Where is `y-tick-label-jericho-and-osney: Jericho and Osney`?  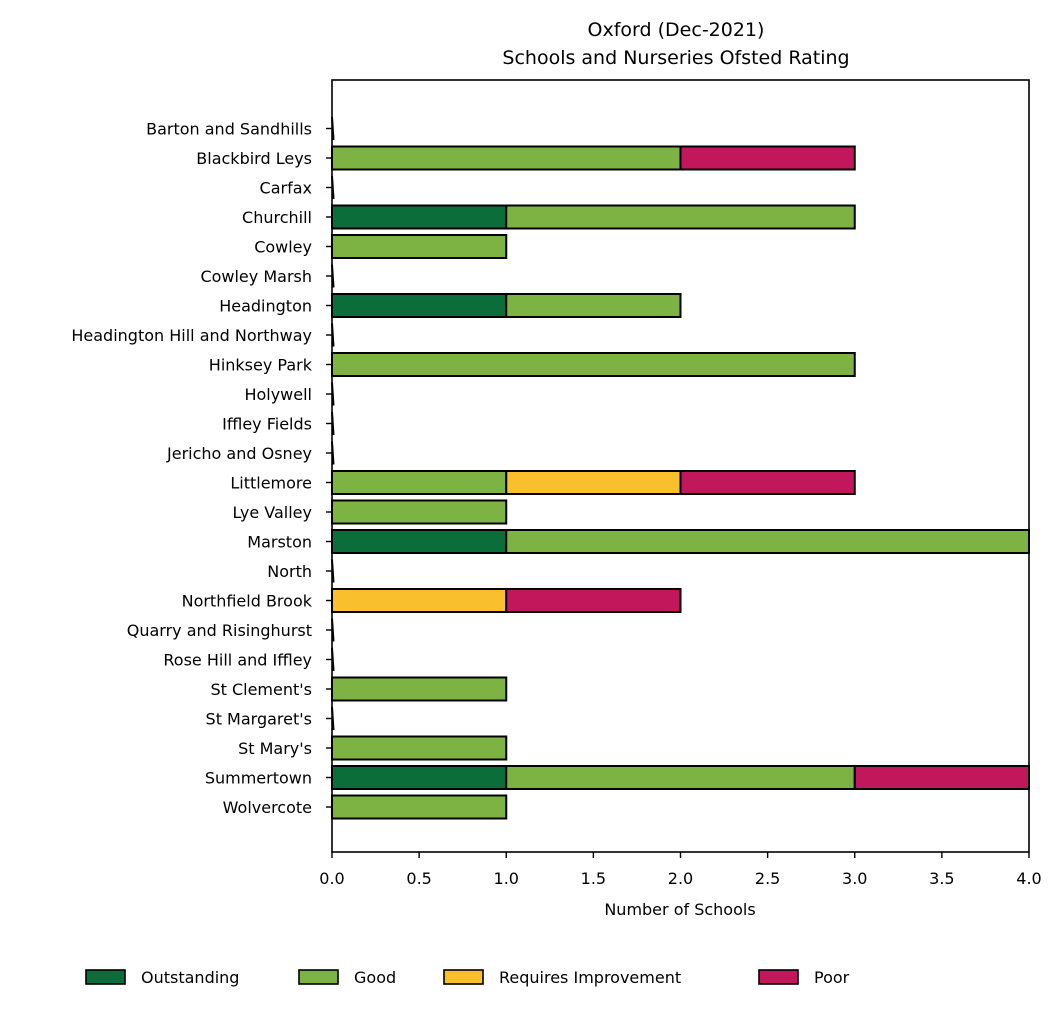
y-tick-label-jericho-and-osney: Jericho and Osney is located at coordinates (239, 453).